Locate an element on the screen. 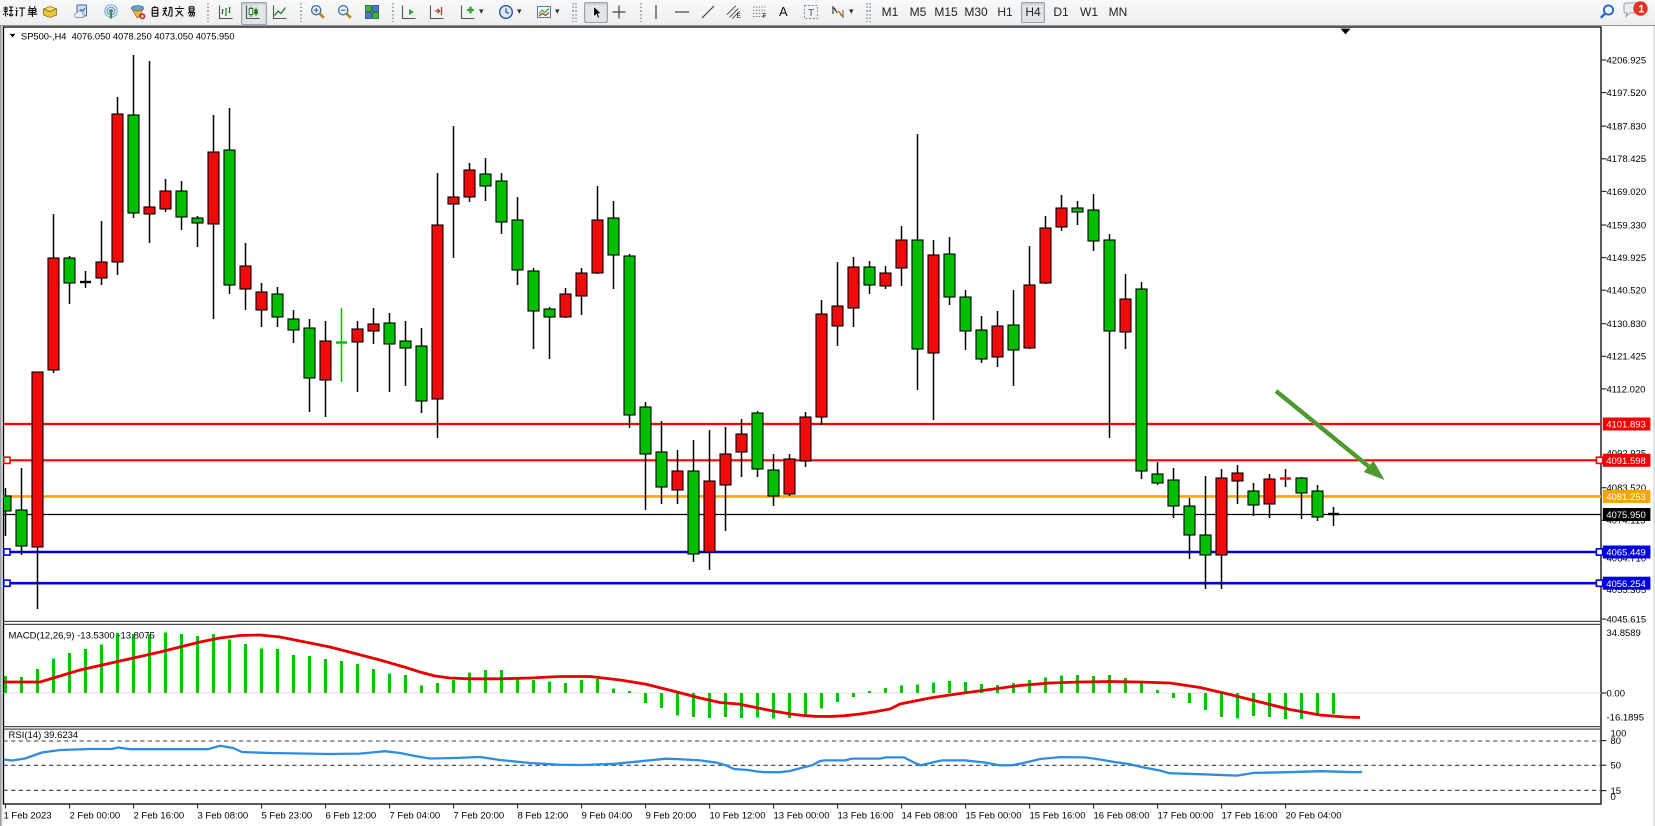  svg-text: 4056.254 is located at coordinates (1626, 584).